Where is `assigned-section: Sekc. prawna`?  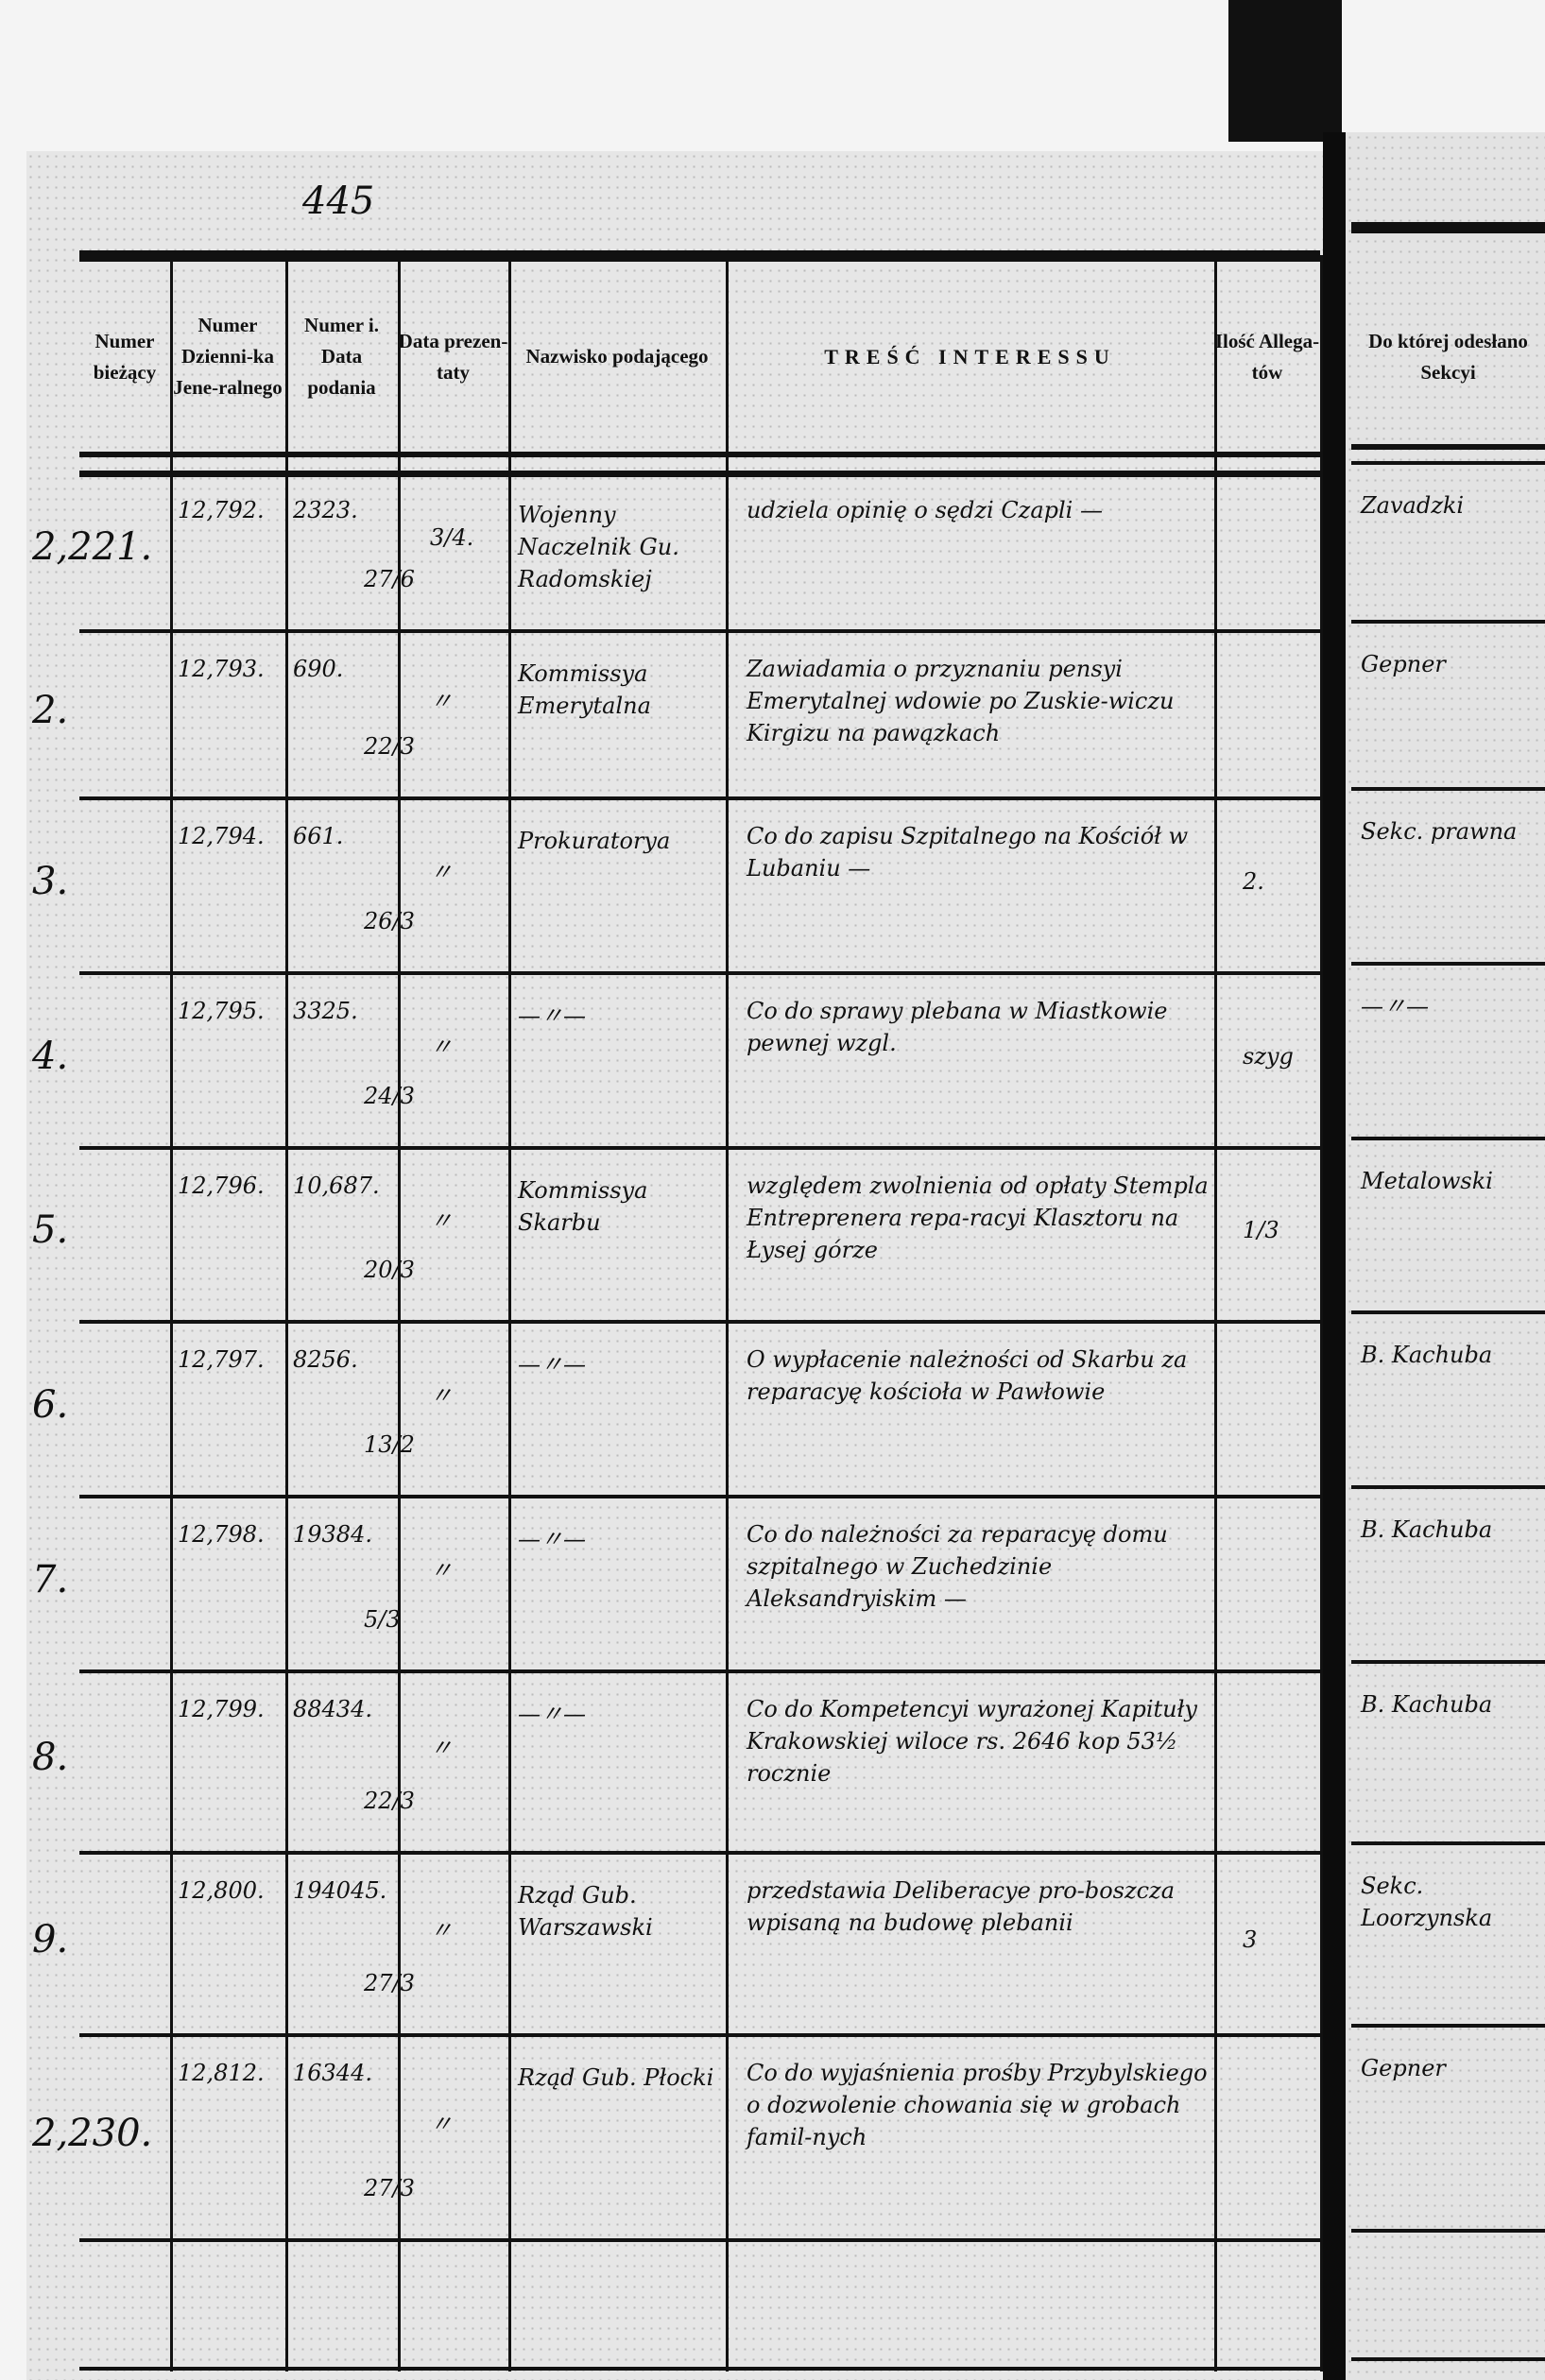
assigned-section: Sekc. prawna is located at coordinates (1439, 831).